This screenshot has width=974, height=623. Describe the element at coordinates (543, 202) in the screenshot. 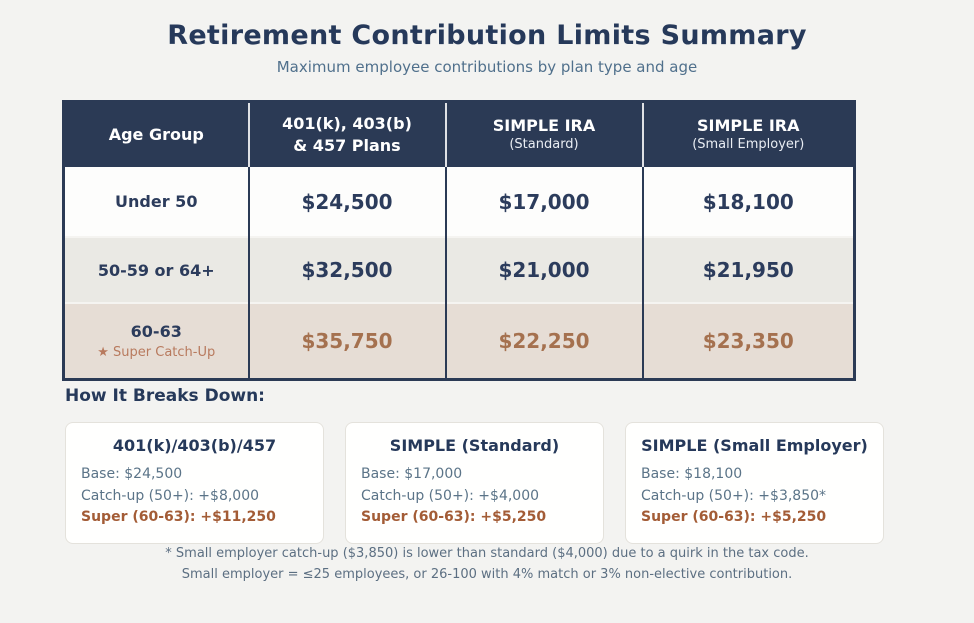

I see `amount-cell: $17,000` at that location.